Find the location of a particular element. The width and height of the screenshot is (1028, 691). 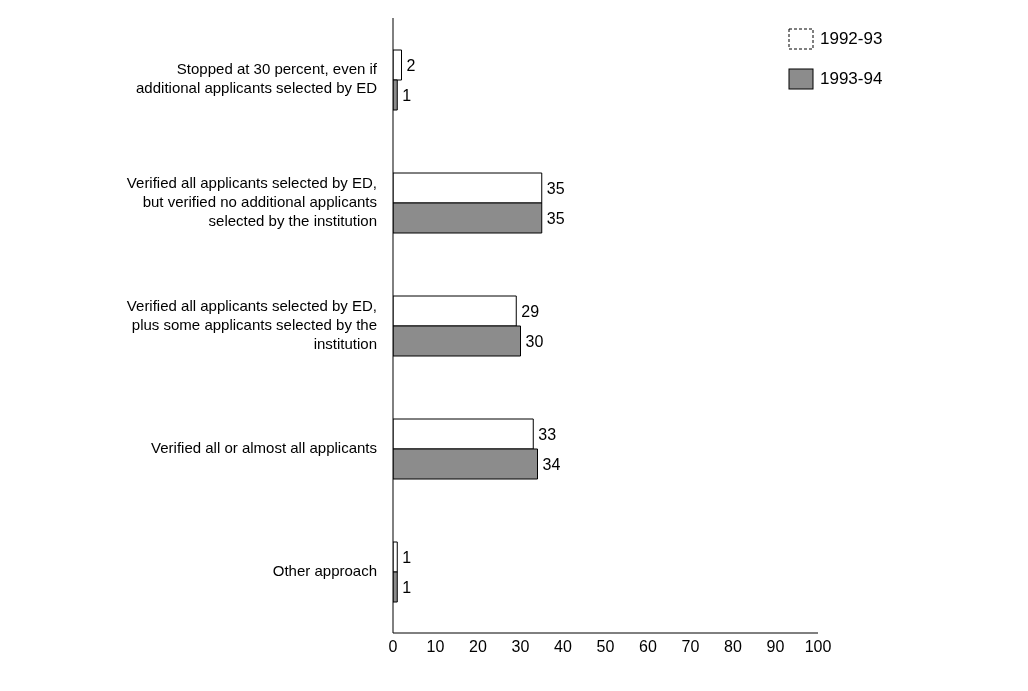

x-tick-label: 10 is located at coordinates (435, 647).